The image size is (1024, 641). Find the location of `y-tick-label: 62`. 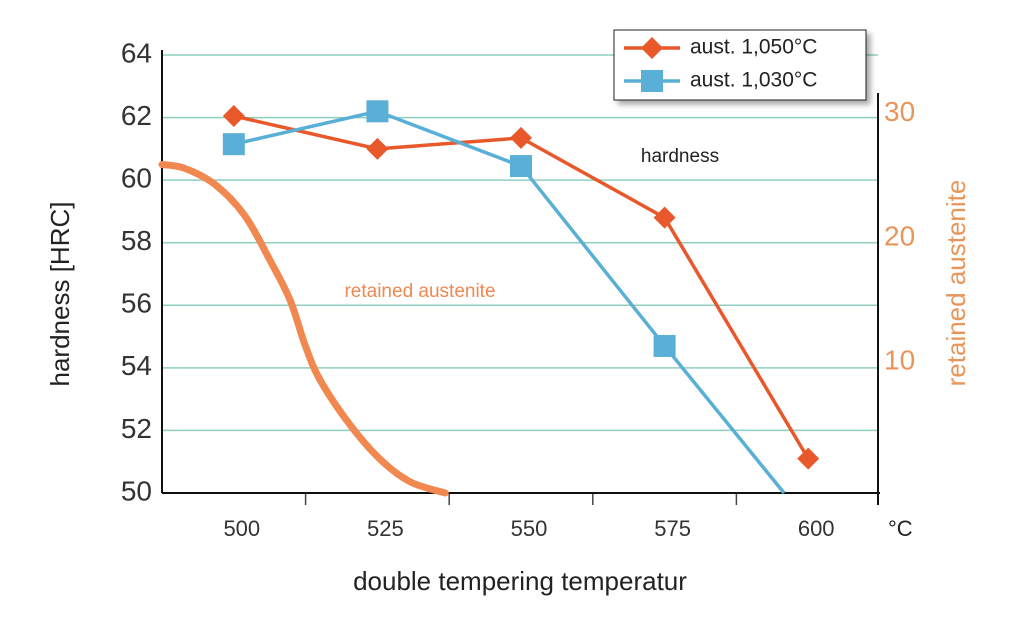

y-tick-label: 62 is located at coordinates (136, 115).